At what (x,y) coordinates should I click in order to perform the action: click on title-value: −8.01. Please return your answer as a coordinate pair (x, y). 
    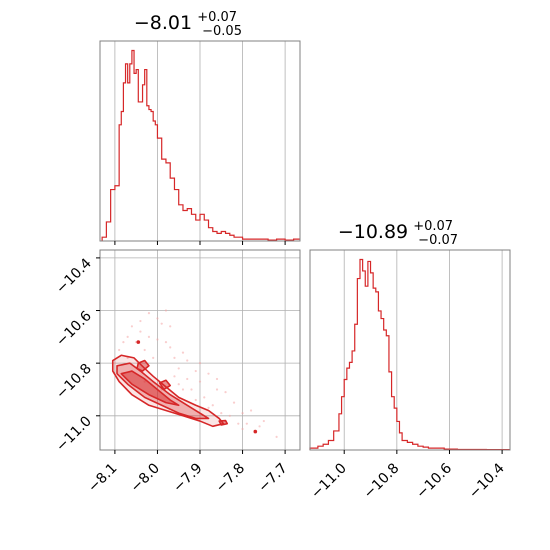
    Looking at the image, I should click on (163, 23).